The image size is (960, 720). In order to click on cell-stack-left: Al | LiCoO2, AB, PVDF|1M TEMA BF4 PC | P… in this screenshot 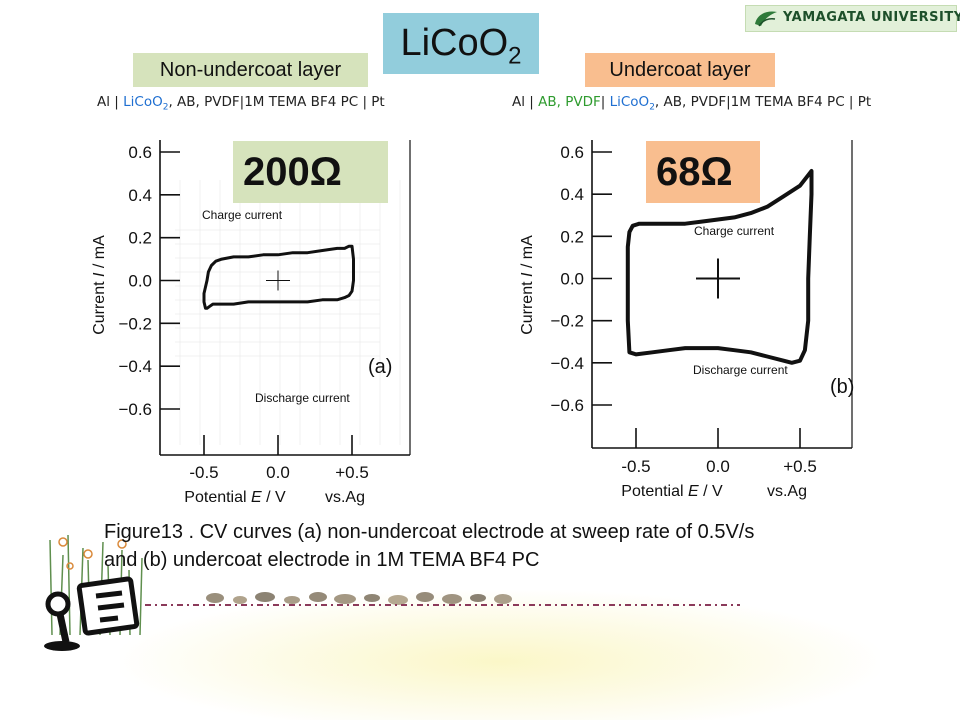, I will do `click(241, 104)`.